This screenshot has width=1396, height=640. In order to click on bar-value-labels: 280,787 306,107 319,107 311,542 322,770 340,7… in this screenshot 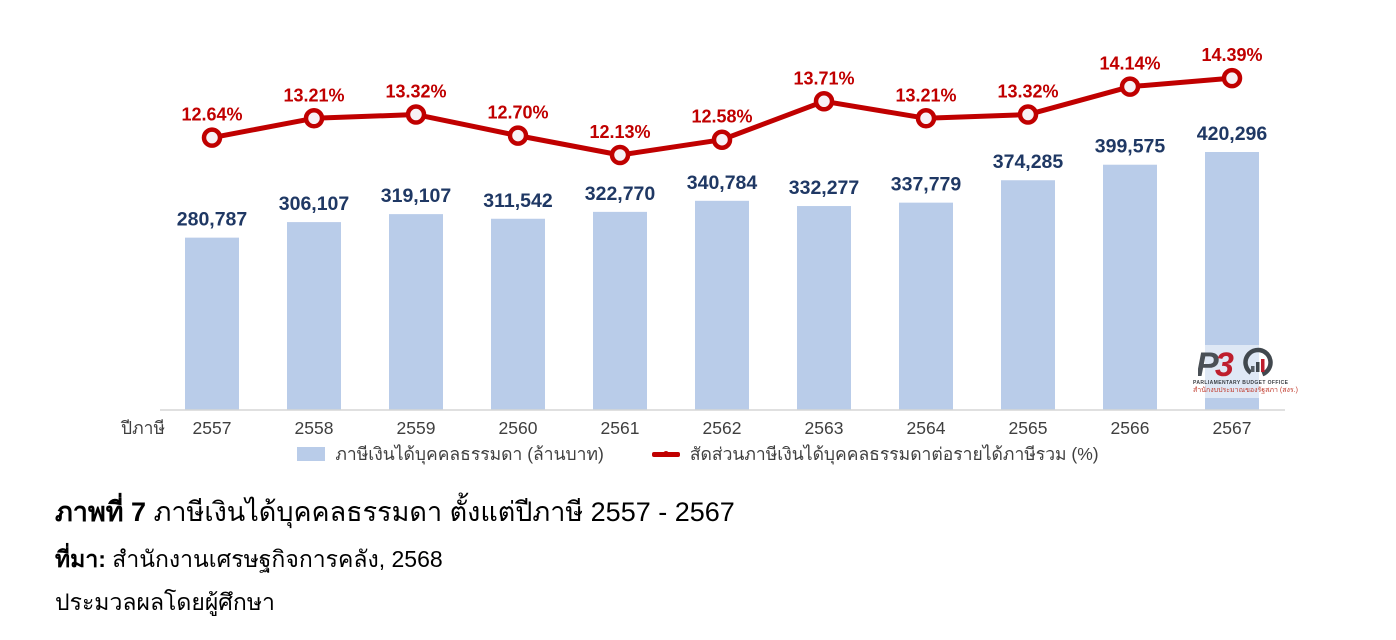, I will do `click(722, 177)`.